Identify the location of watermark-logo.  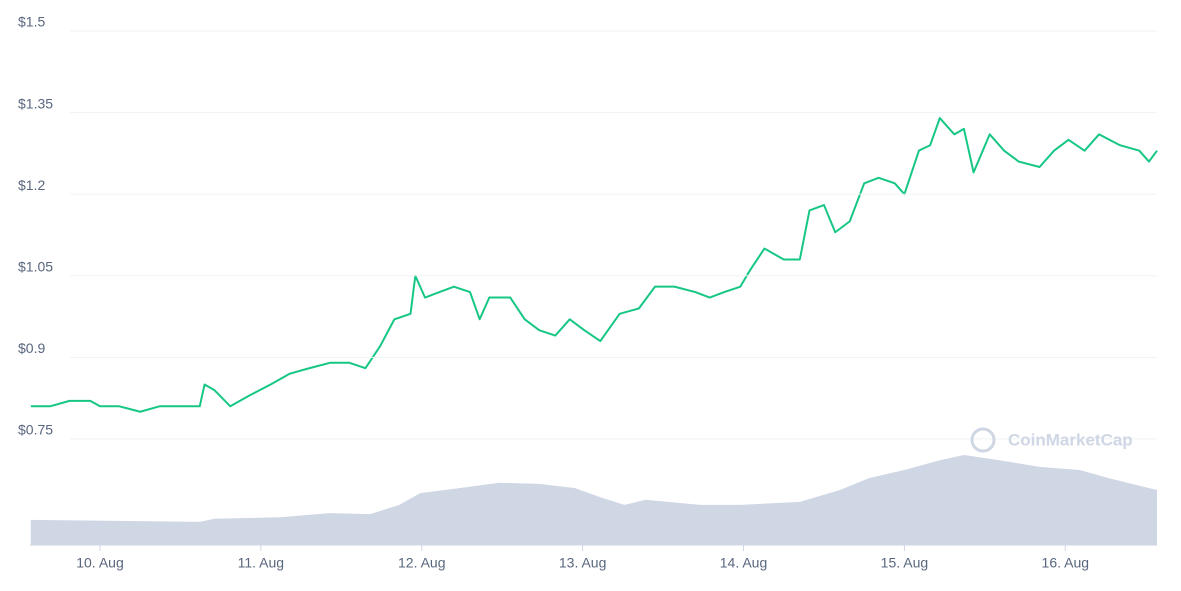
(983, 440).